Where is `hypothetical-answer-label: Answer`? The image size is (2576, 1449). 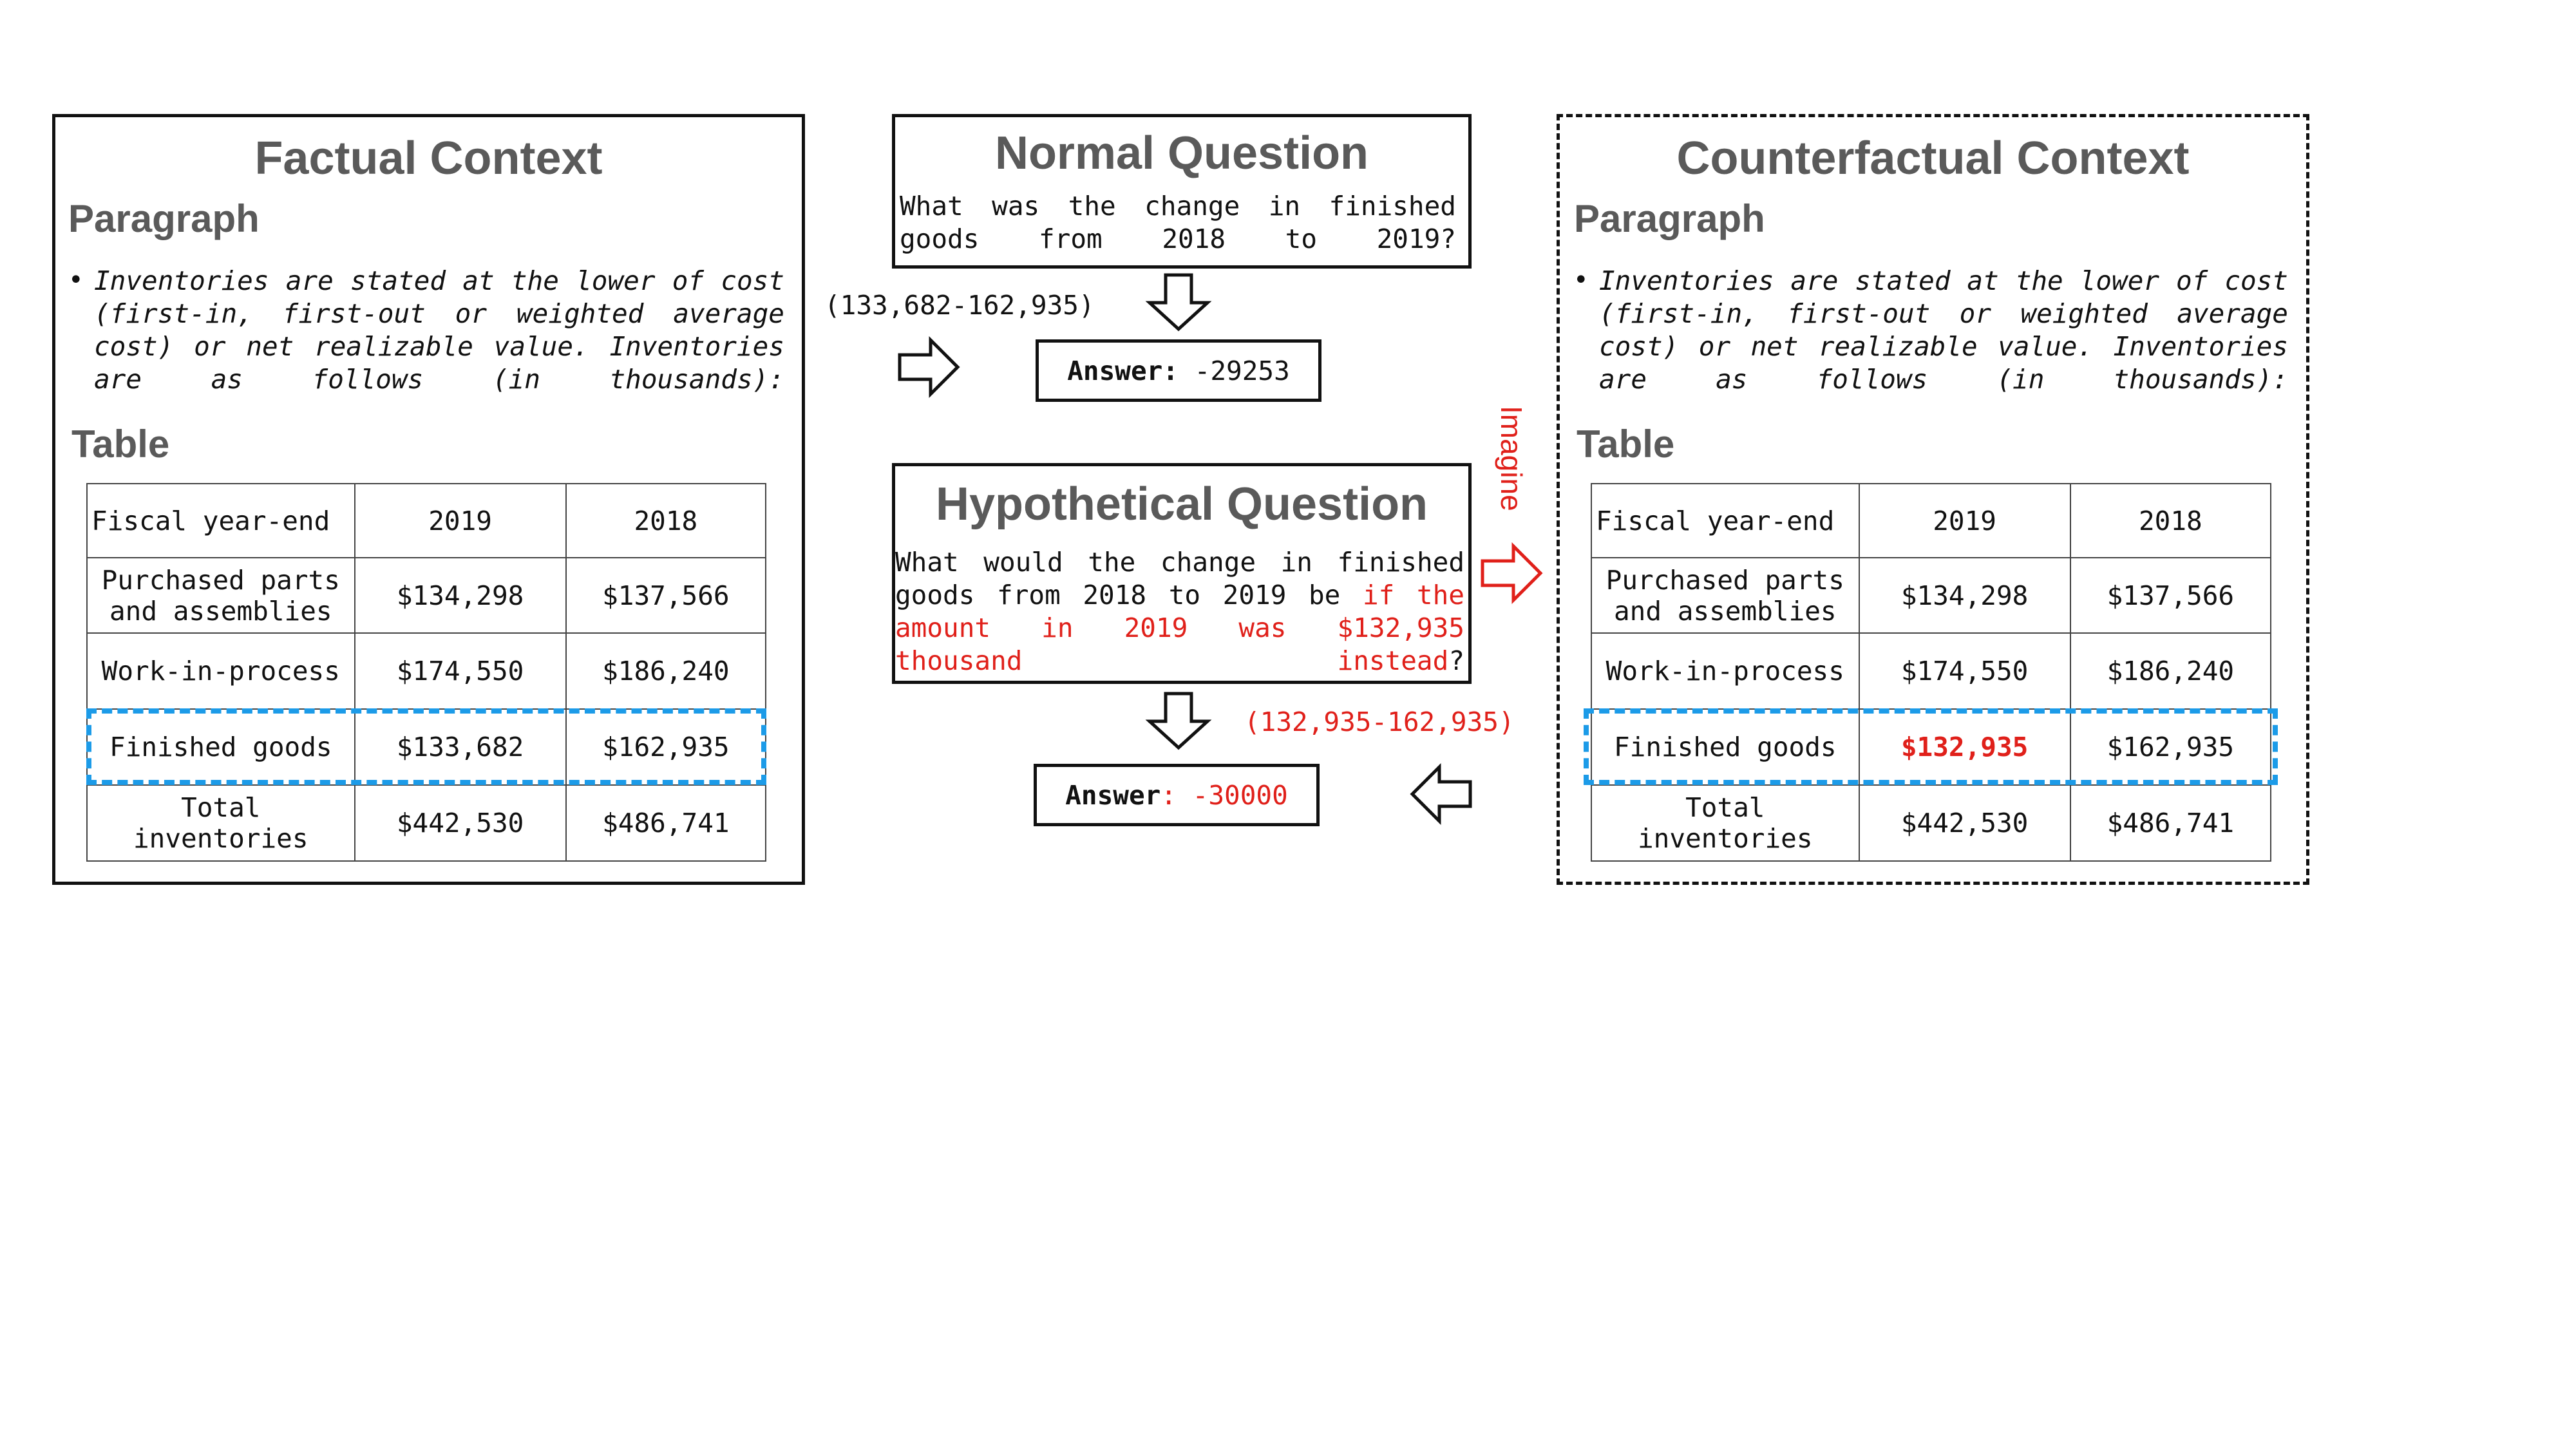
hypothetical-answer-label: Answer is located at coordinates (1113, 795).